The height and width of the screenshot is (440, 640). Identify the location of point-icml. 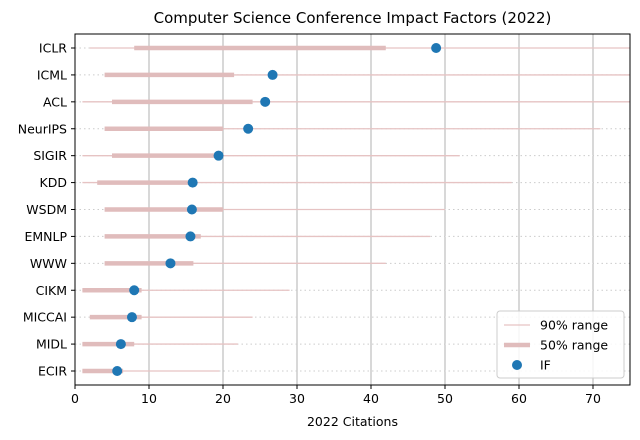
(272, 74).